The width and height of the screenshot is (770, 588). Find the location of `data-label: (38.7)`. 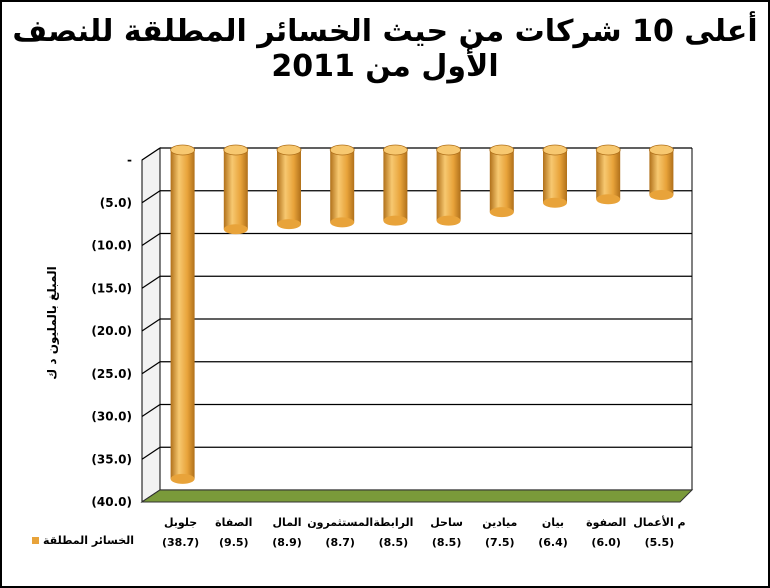

data-label: (38.7) is located at coordinates (180, 542).